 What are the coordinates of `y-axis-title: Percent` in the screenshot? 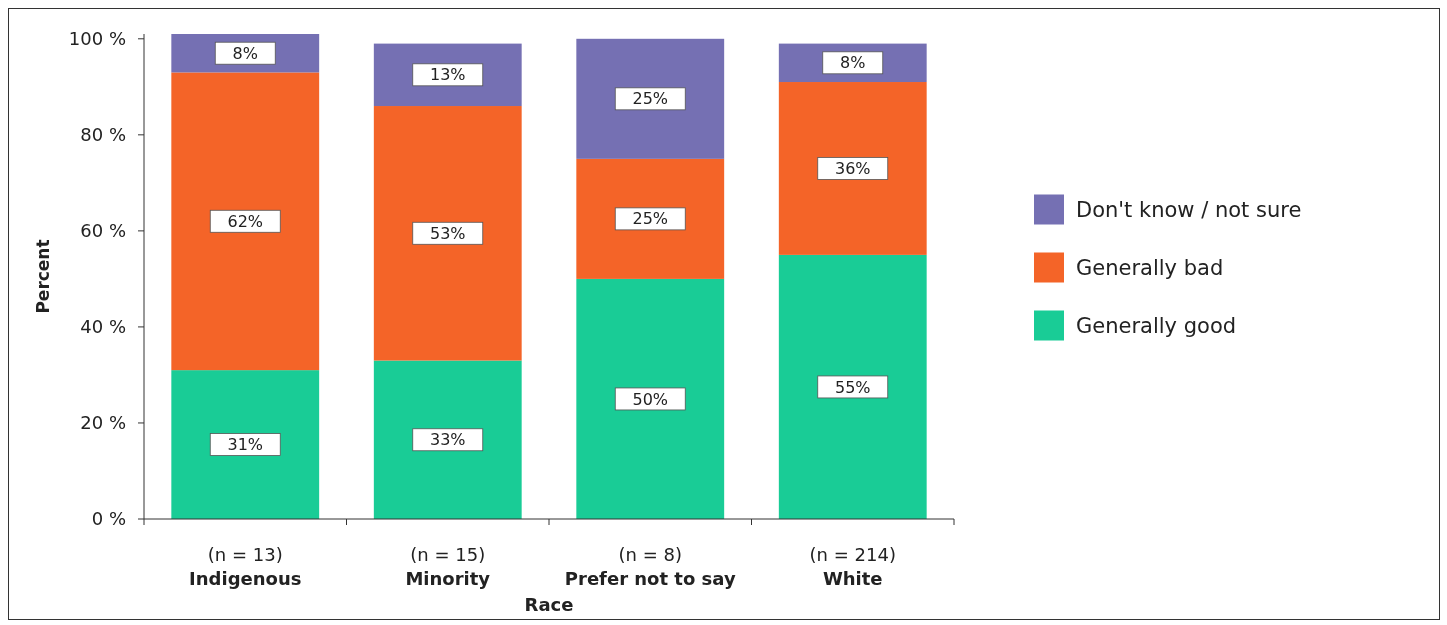 It's located at (43, 276).